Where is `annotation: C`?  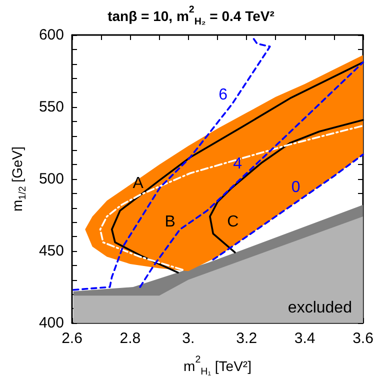 annotation: C is located at coordinates (233, 221).